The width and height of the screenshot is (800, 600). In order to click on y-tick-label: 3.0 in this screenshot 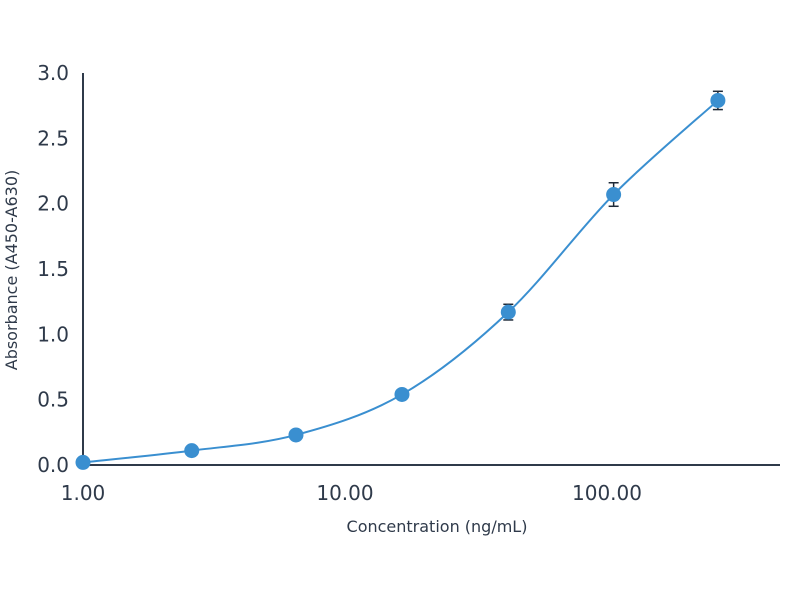, I will do `click(53, 73)`.